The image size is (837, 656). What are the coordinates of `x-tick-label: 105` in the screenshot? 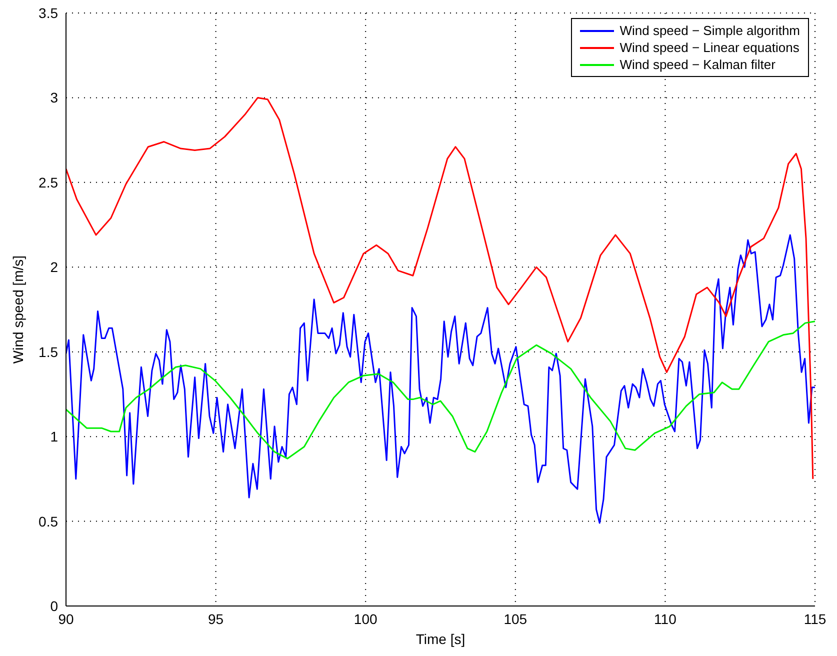 It's located at (516, 618).